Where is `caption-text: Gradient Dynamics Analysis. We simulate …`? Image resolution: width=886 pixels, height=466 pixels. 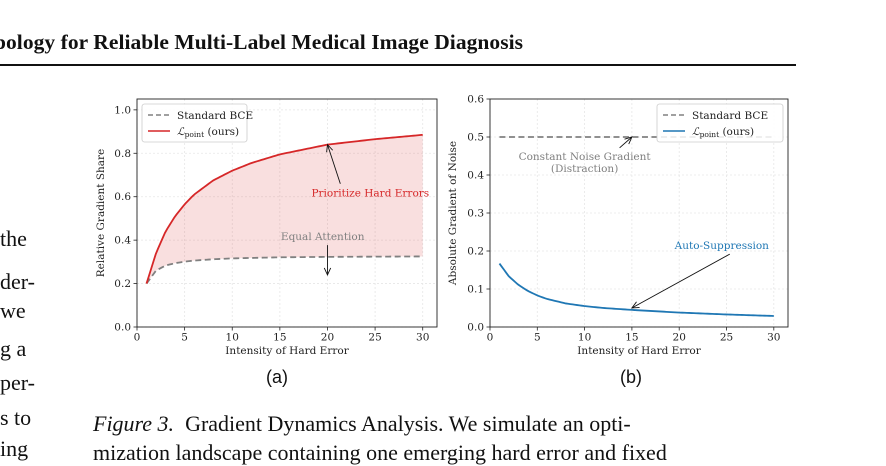 caption-text: Gradient Dynamics Analysis. We simulate … is located at coordinates (408, 423).